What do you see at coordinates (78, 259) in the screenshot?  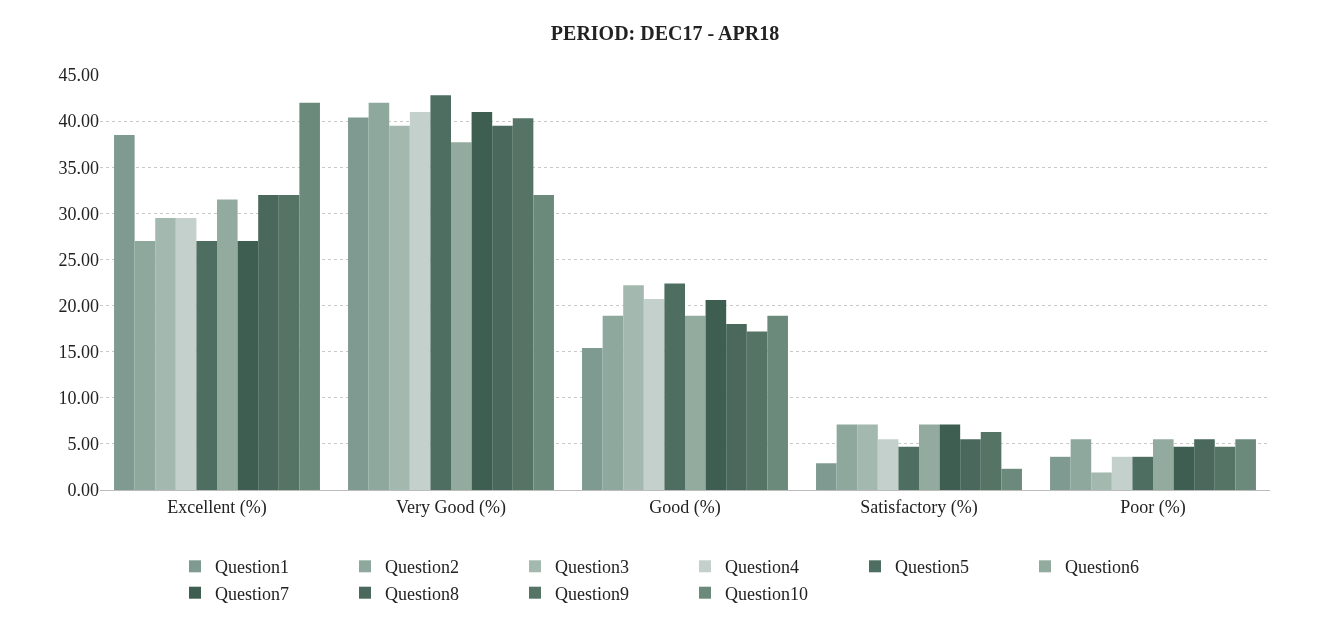 I see `y-tick-label: 25.00` at bounding box center [78, 259].